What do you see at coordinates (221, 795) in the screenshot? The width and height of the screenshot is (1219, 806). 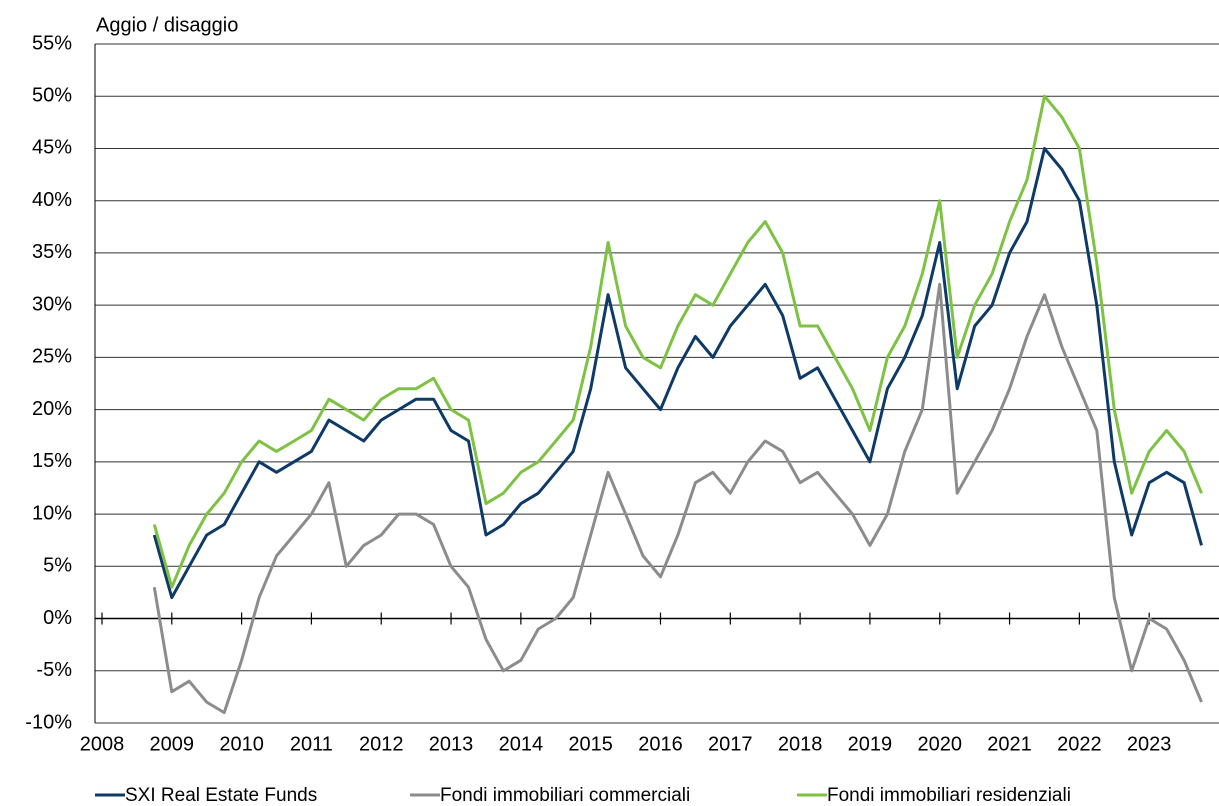 I see `legend-label: SXI Real Estate Funds` at bounding box center [221, 795].